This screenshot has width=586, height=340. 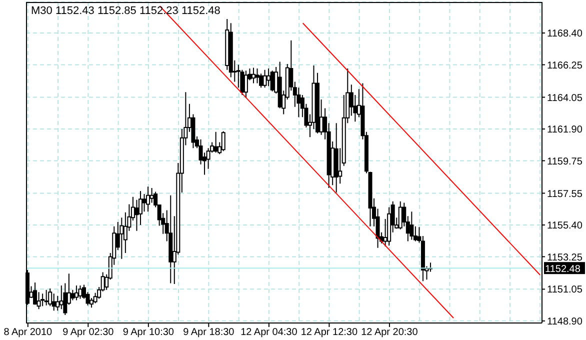 What do you see at coordinates (148, 332) in the screenshot?
I see `x-tick-label: 9 Apr 10:30` at bounding box center [148, 332].